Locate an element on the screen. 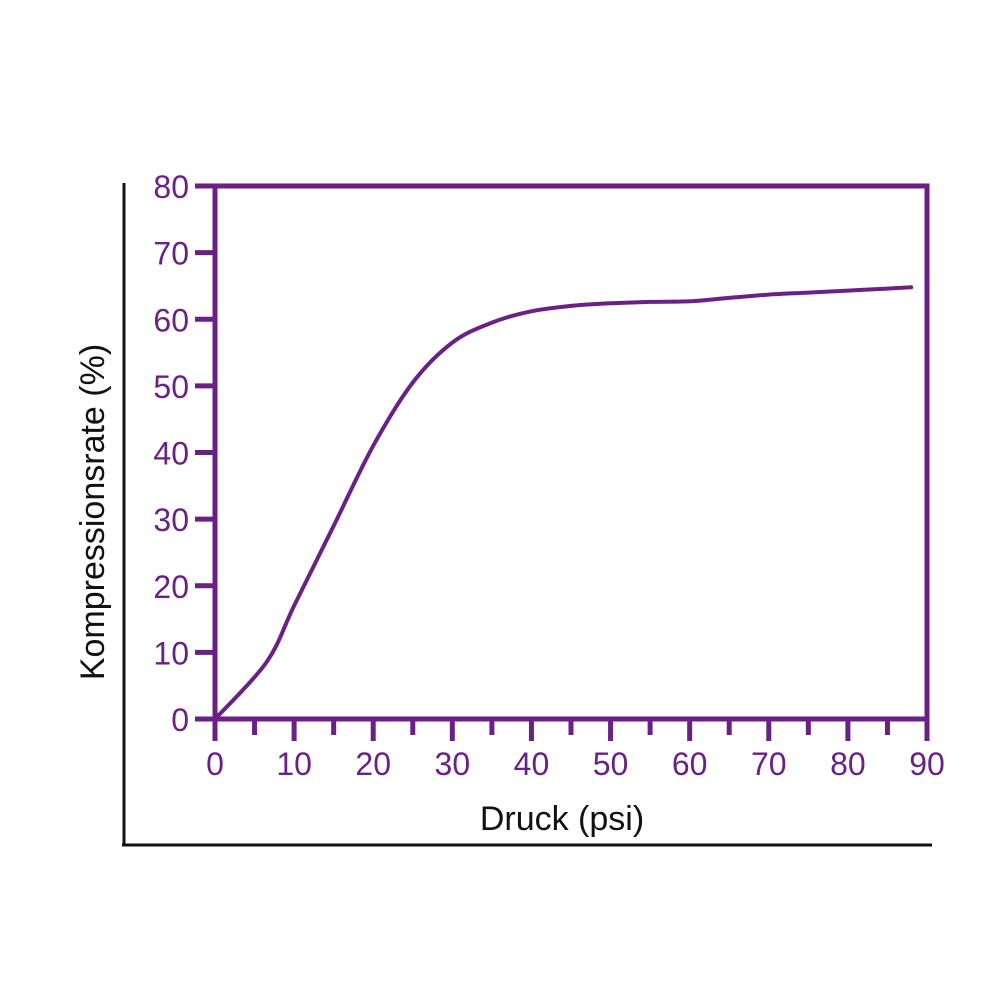  y-tick-label: 60 is located at coordinates (171, 320).